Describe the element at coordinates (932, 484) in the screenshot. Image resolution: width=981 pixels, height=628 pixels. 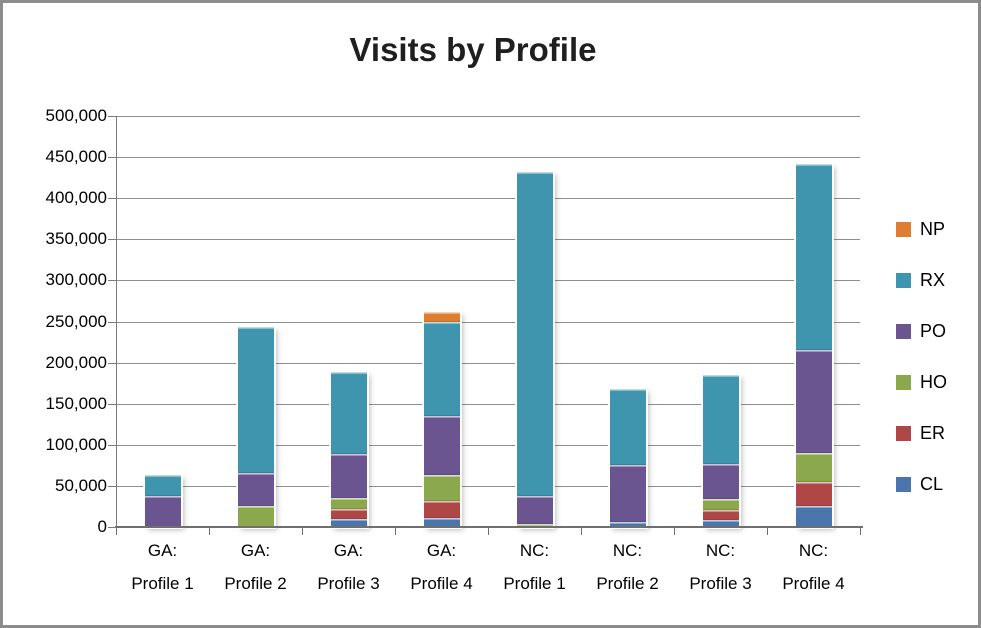
I see `legend-label-cl: CL` at that location.